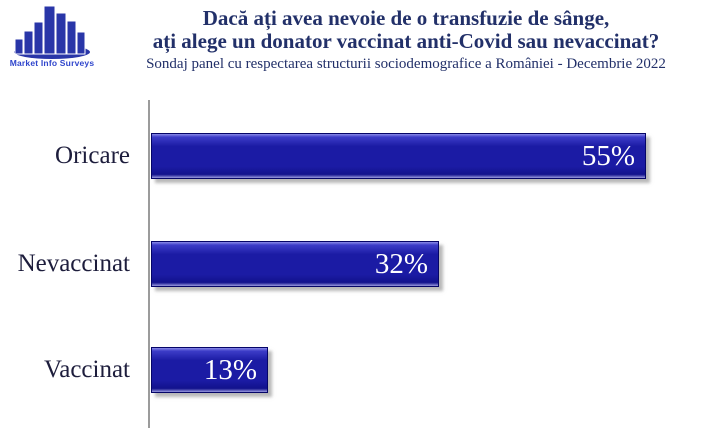 The height and width of the screenshot is (428, 720). I want to click on logo-bar-chart-icon, so click(52, 32).